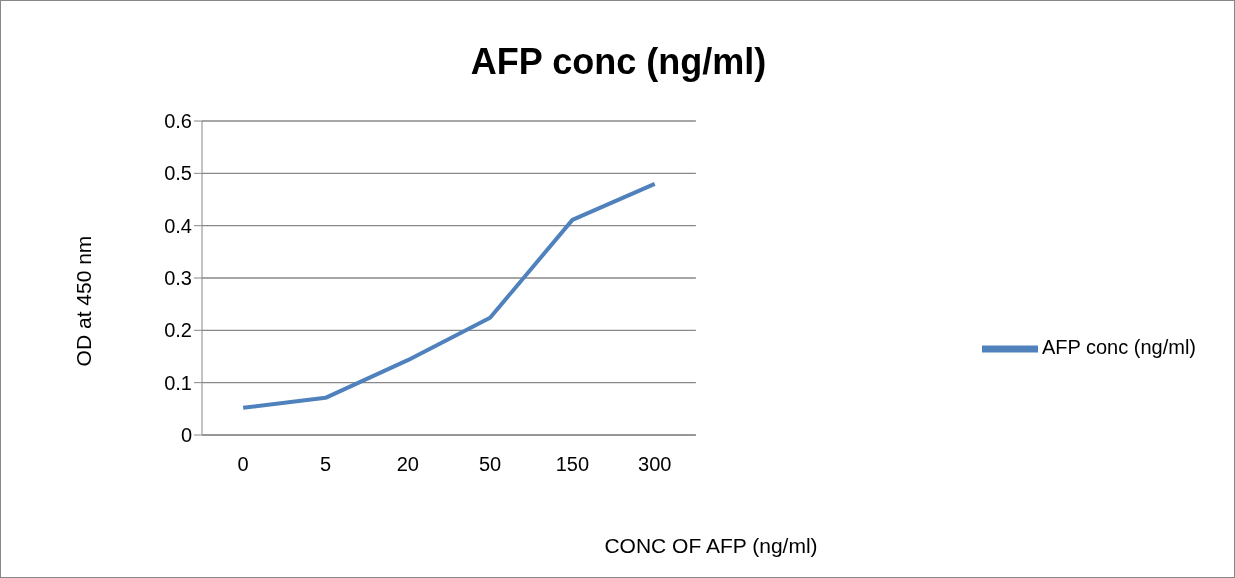  What do you see at coordinates (618, 62) in the screenshot?
I see `chart-title: AFP conc (ng/ml)` at bounding box center [618, 62].